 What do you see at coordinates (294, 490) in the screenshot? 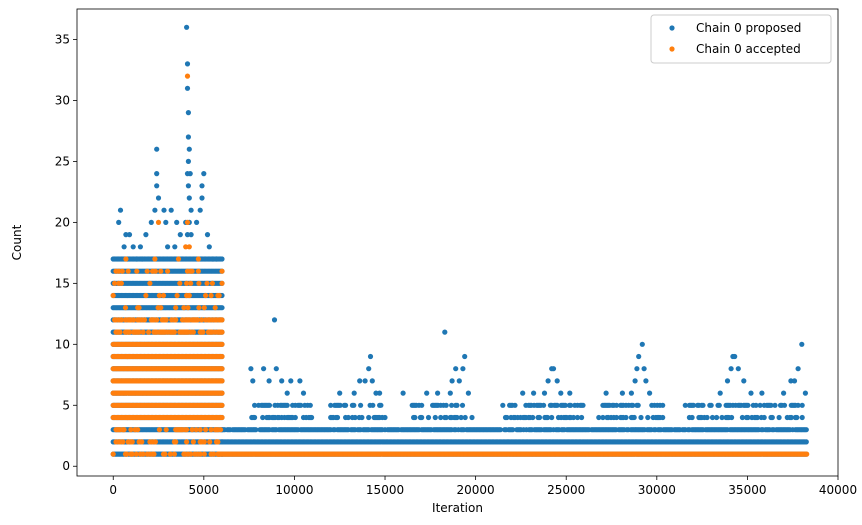
I see `x-tick-label: 10000` at bounding box center [294, 490].